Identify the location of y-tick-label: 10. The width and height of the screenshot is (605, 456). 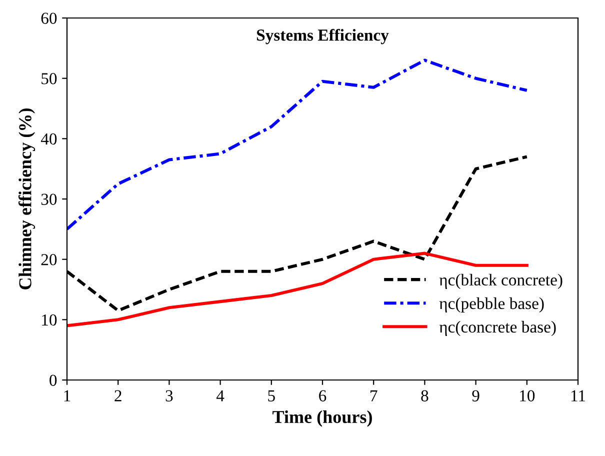
(49, 320).